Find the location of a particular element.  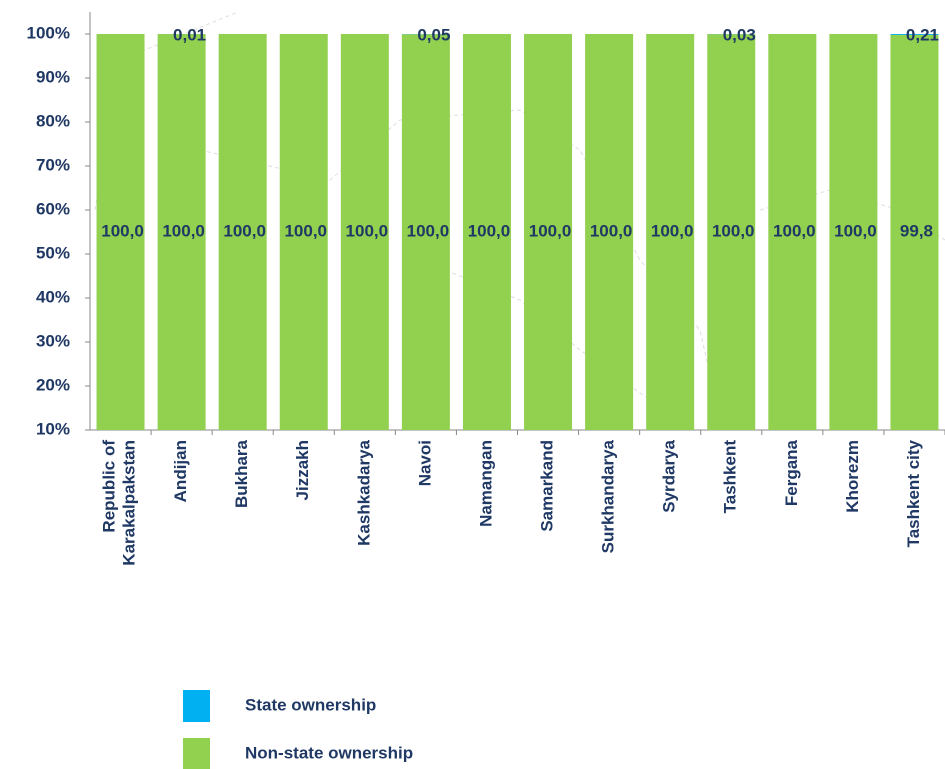

y-tick-label: 90% is located at coordinates (53, 76).